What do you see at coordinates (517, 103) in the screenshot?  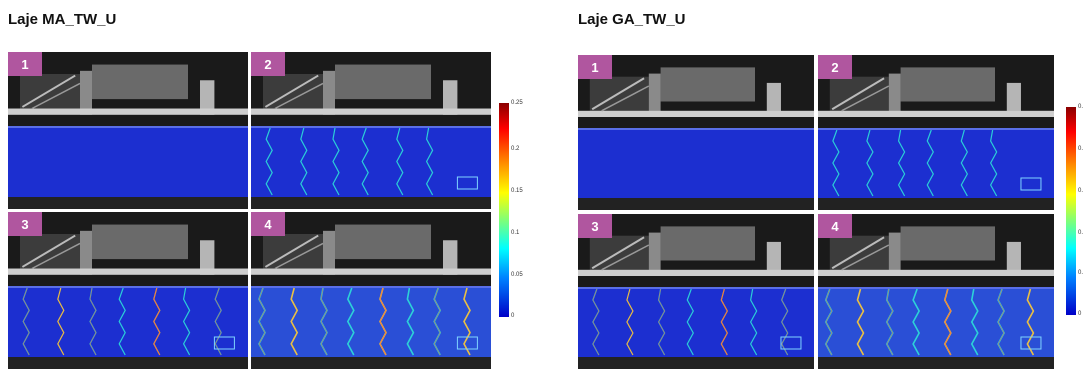 I see `colorbar-left-tick-0: 0.25` at bounding box center [517, 103].